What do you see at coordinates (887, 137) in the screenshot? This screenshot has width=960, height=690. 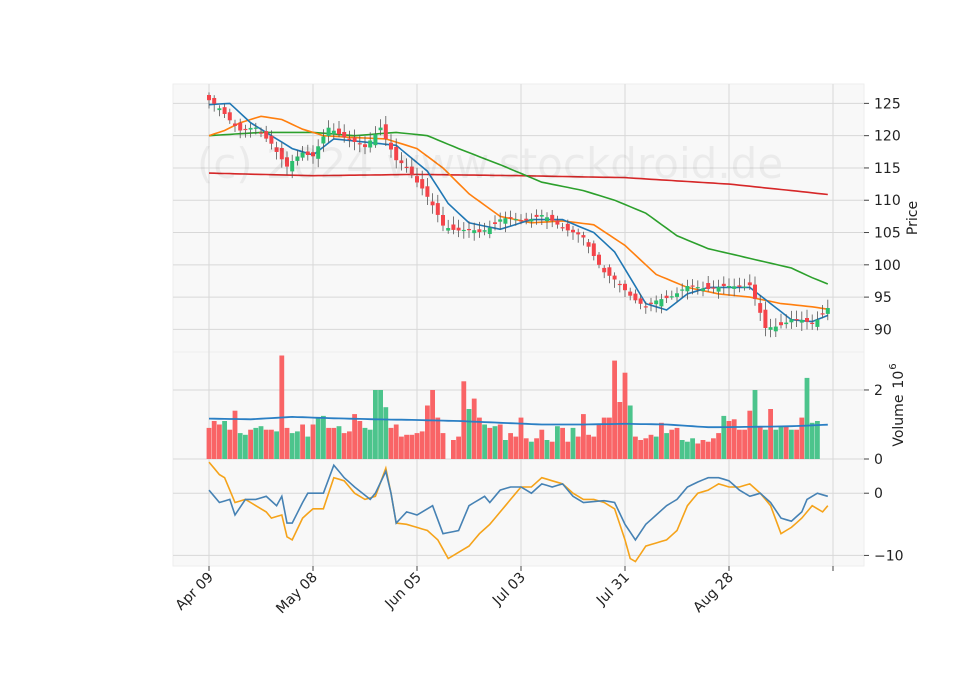 I see `price-tick-label: 120` at bounding box center [887, 137].